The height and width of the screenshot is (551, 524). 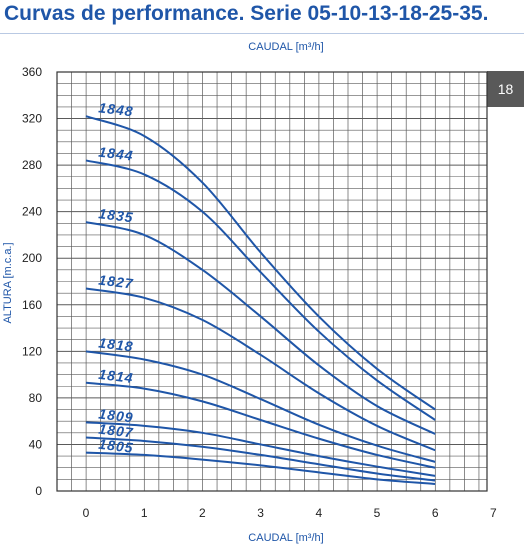 I want to click on curve-label-1844: 1844, so click(x=116, y=154).